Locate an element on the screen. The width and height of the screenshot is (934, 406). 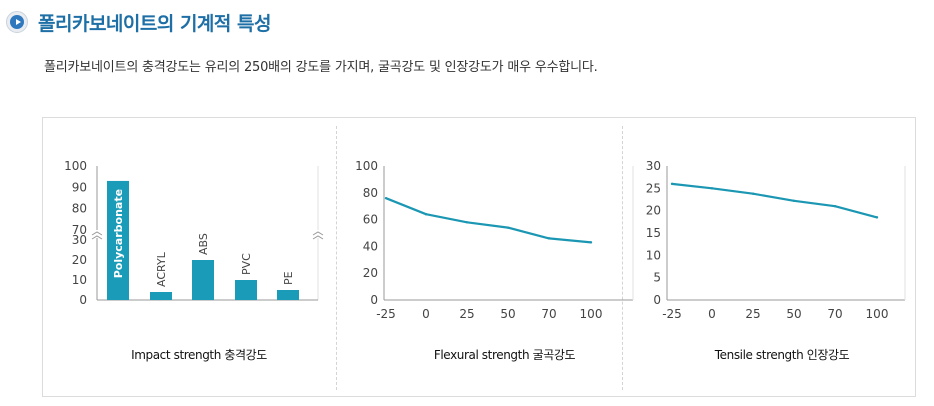
chart-caption: Impact strength 충격강도 is located at coordinates (199, 355).